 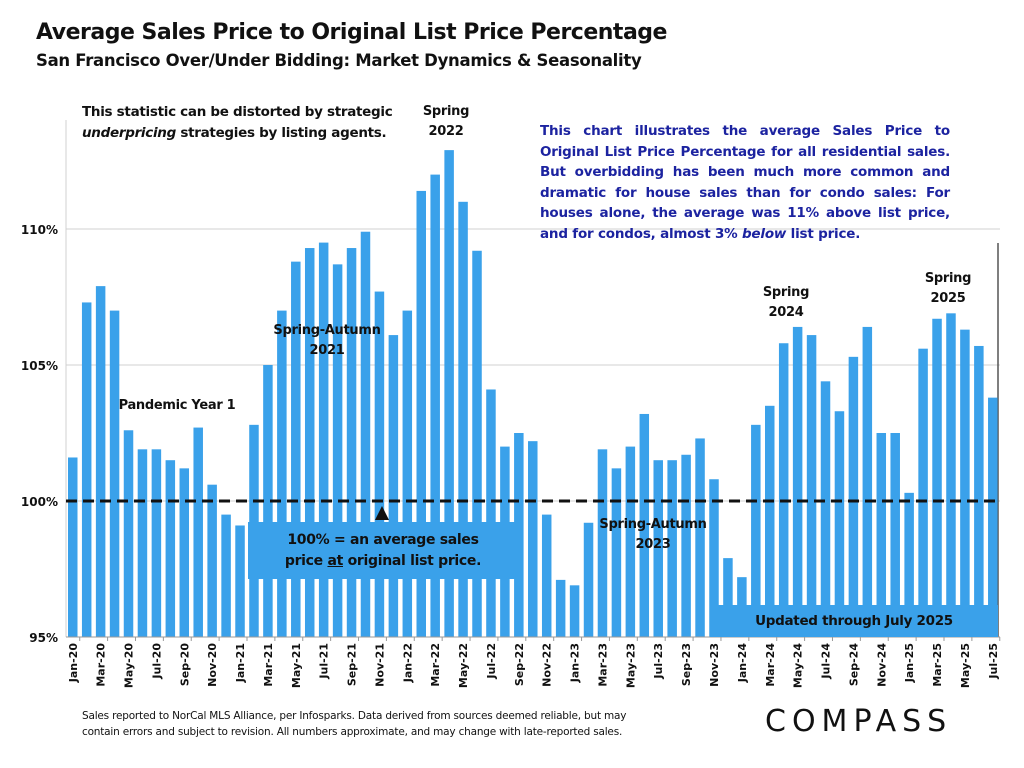 What do you see at coordinates (156, 661) in the screenshot?
I see `x-tick-label: Jul-20` at bounding box center [156, 661].